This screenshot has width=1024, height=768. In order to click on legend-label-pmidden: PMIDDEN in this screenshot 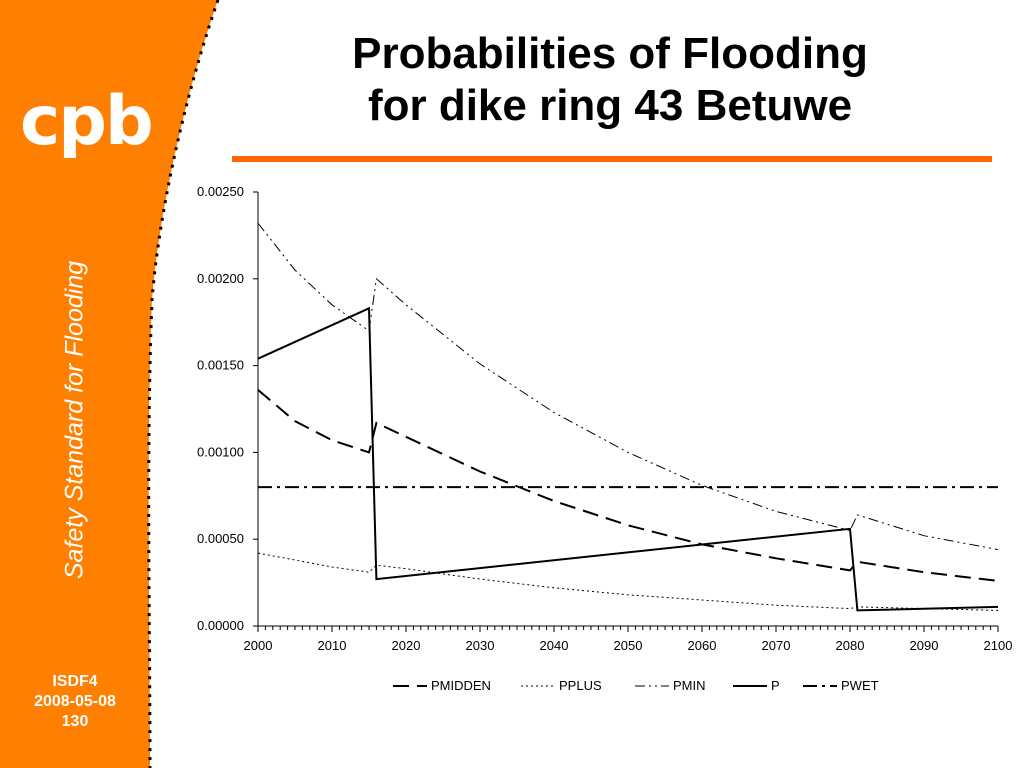, I will do `click(461, 685)`.